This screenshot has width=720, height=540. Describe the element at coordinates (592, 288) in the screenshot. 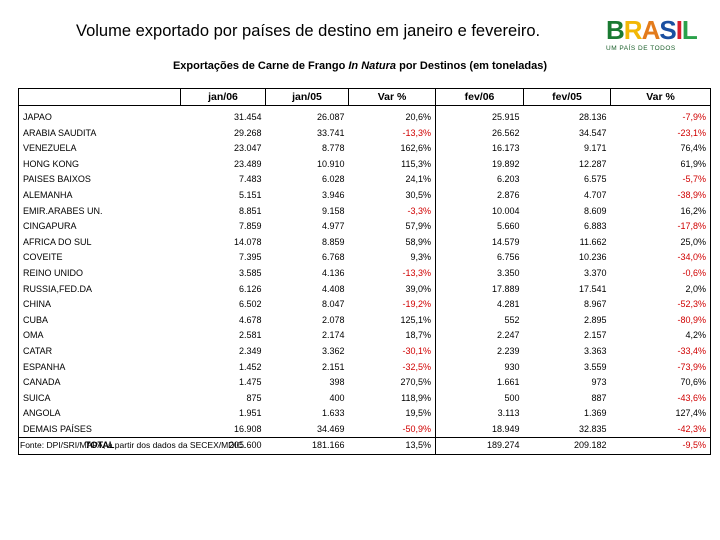

I see `fev05-cell: 17.541` at that location.